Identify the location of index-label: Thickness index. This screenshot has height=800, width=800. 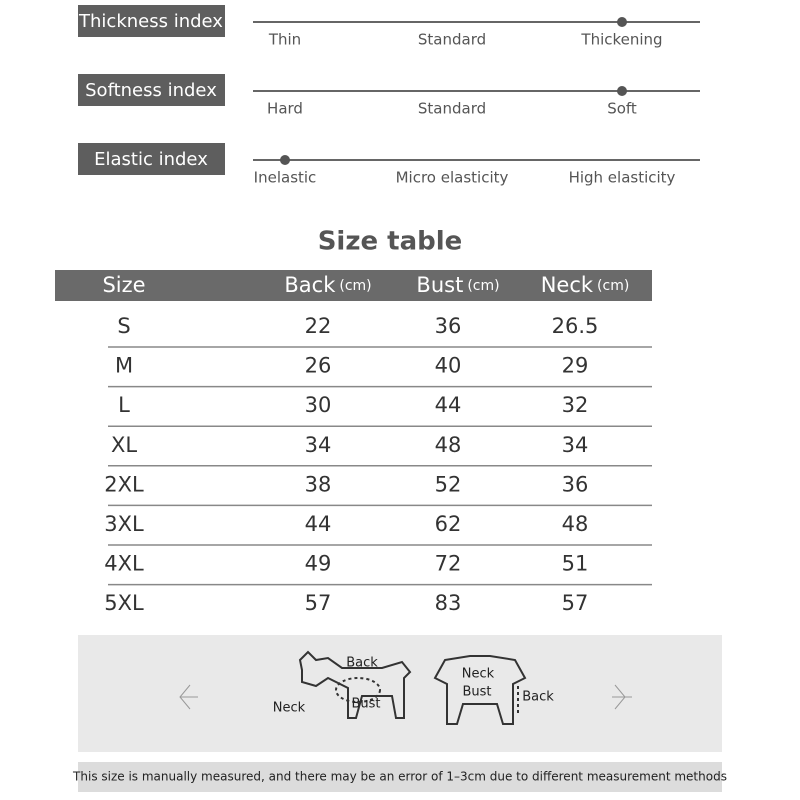
(150, 21).